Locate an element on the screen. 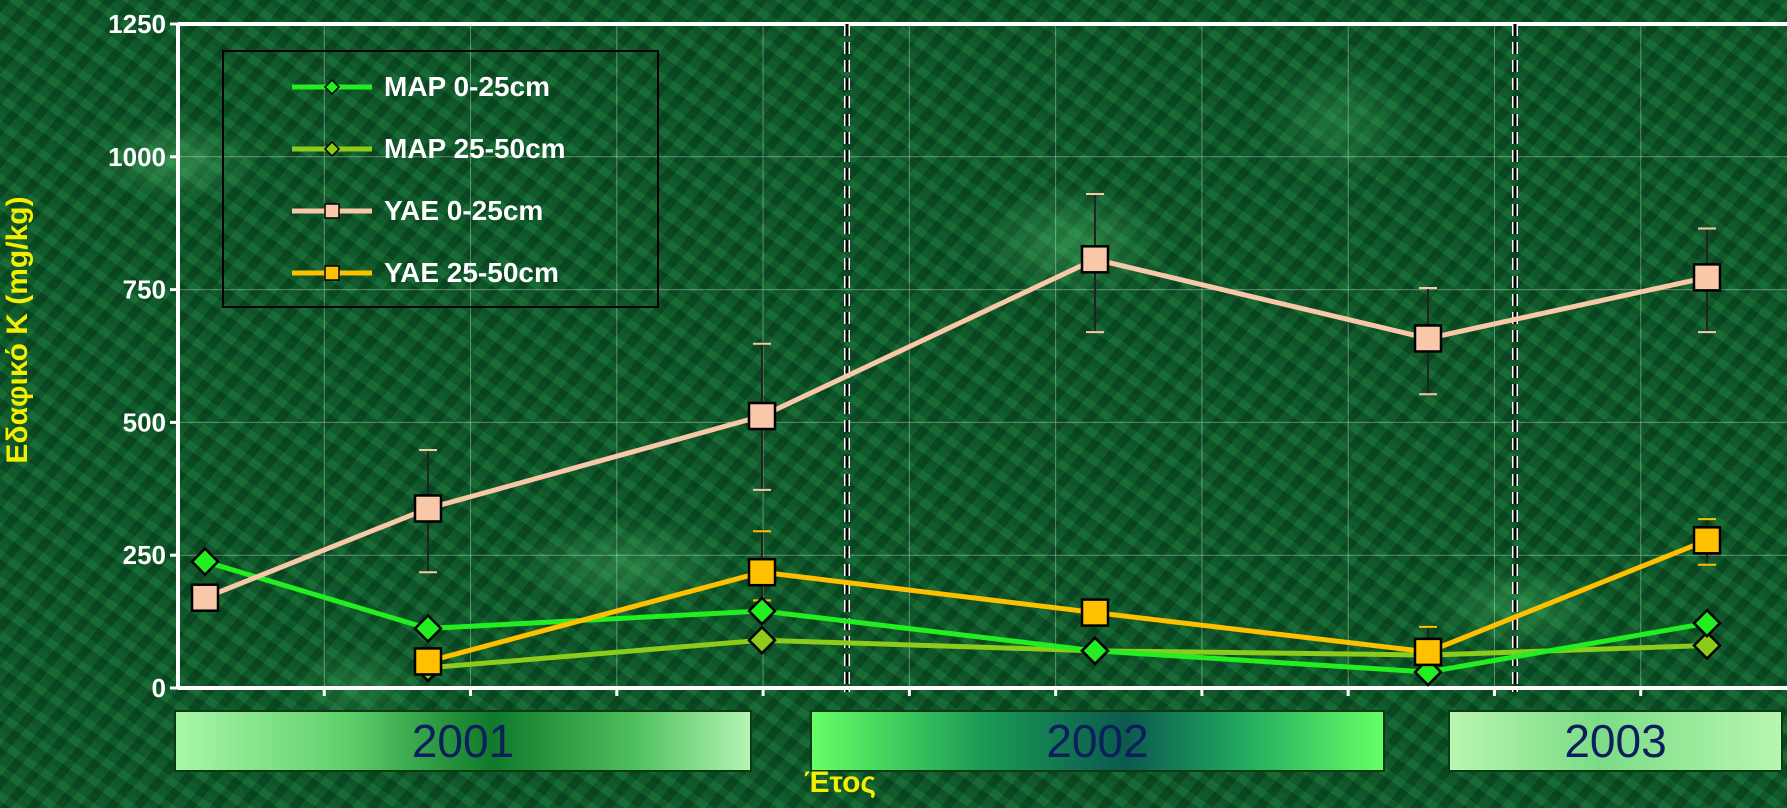 The image size is (1787, 808). x-axis-label: Έτος is located at coordinates (840, 782).